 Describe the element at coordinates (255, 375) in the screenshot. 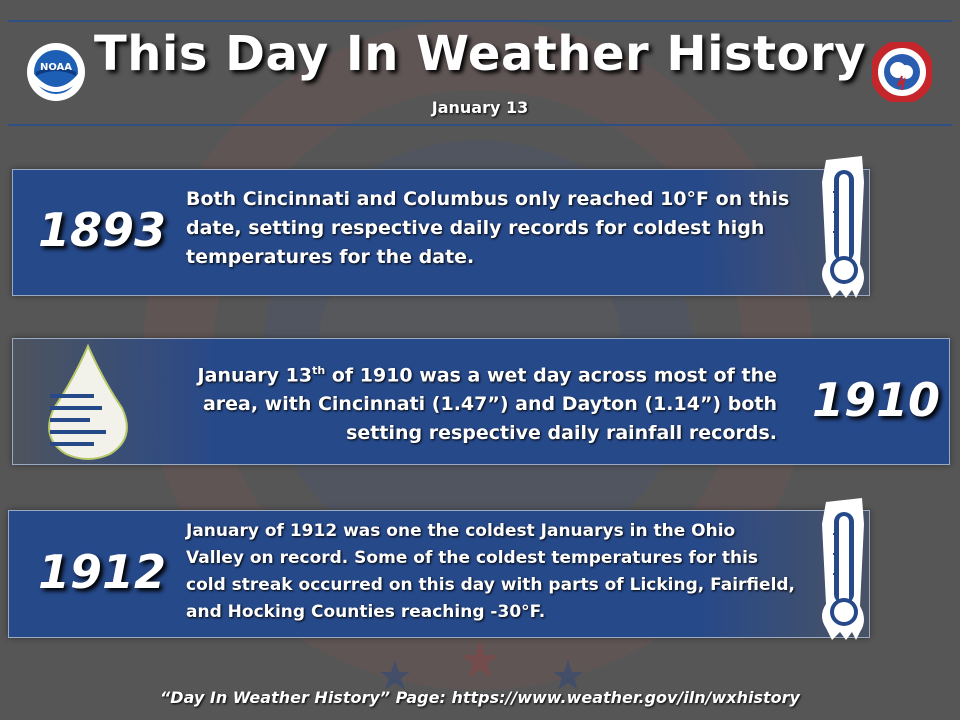

I see `entry-text-1910-start: January 13` at that location.